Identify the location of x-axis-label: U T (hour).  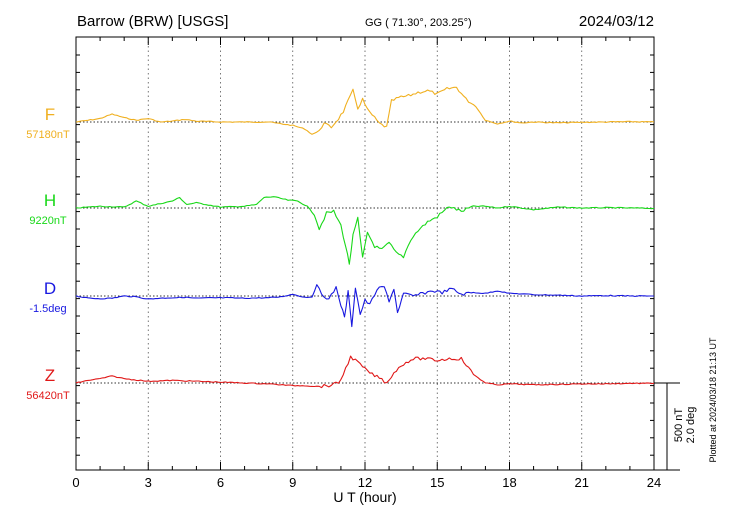
(364, 497).